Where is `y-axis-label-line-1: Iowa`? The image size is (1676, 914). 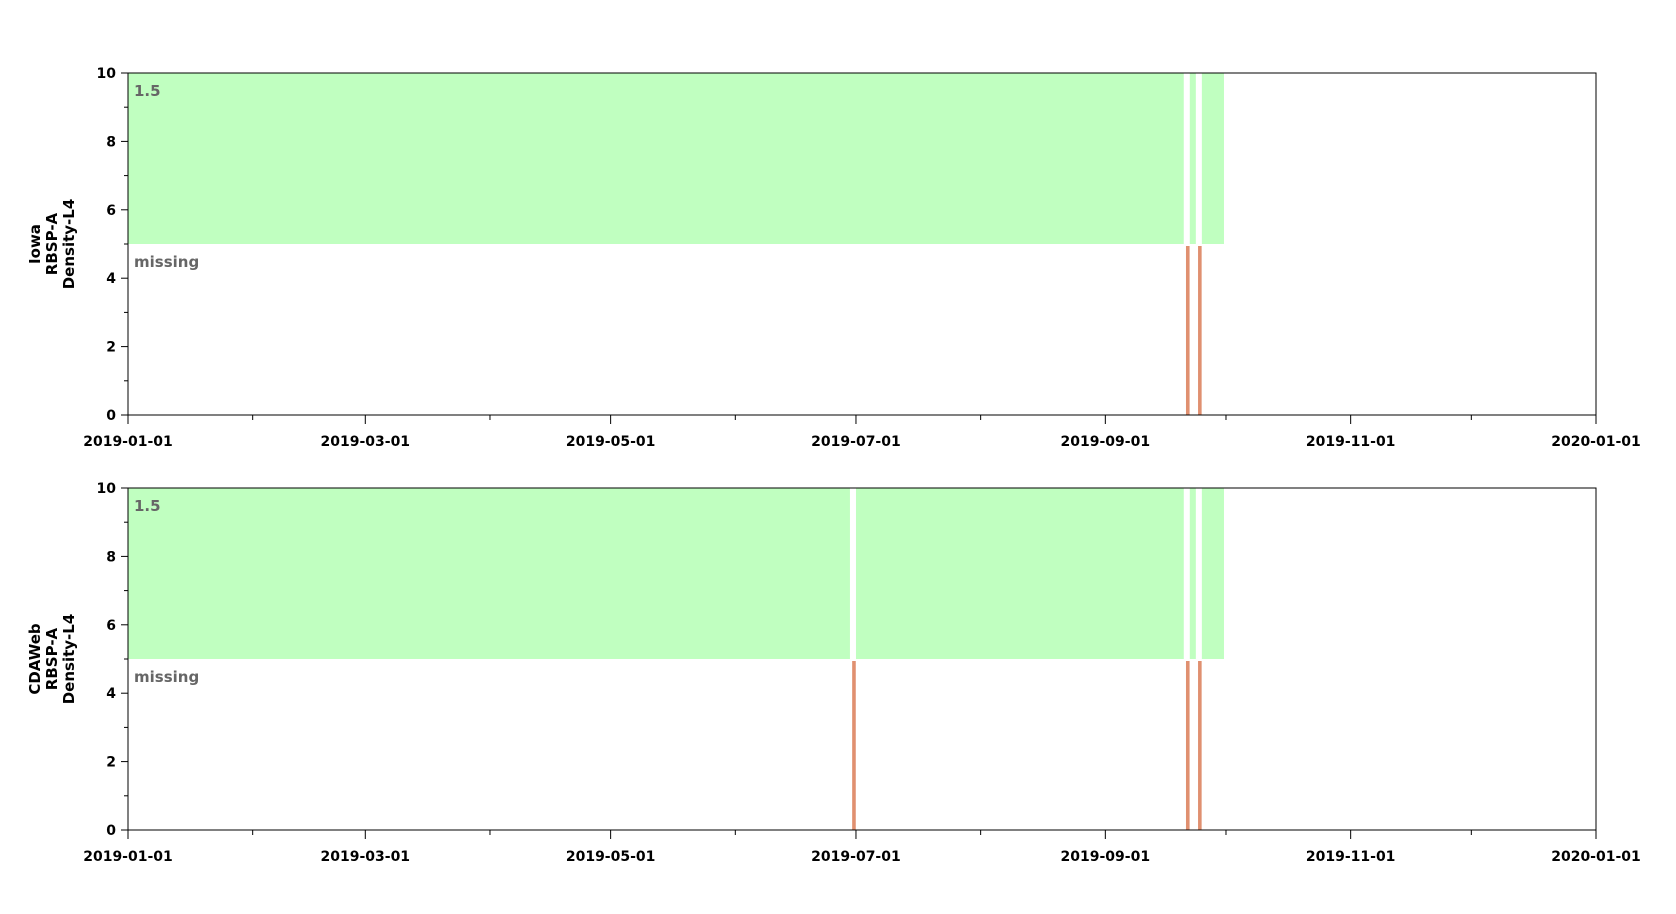
y-axis-label-line-1: Iowa is located at coordinates (35, 244).